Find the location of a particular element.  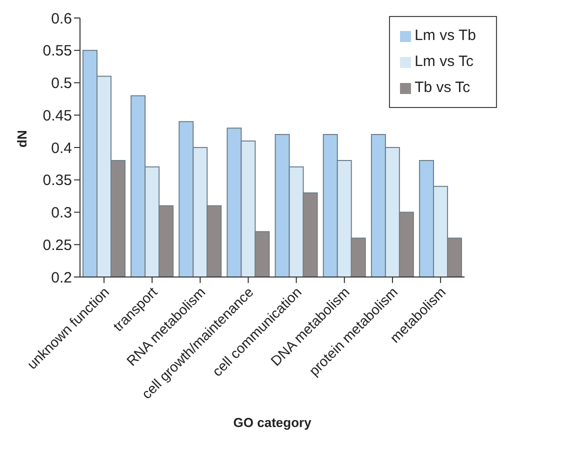

y-tick-label: 0.5 is located at coordinates (61, 83).